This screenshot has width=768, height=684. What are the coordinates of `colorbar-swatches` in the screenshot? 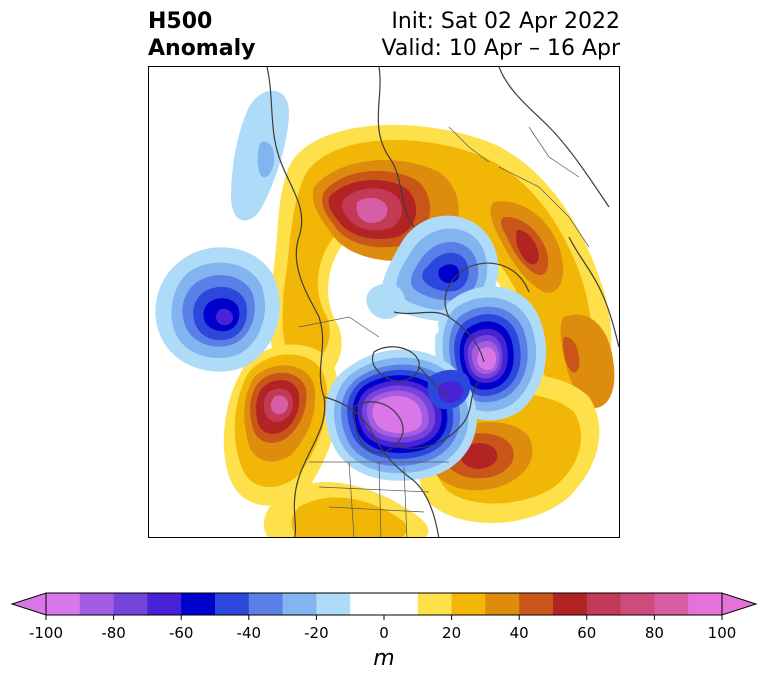 It's located at (384, 604).